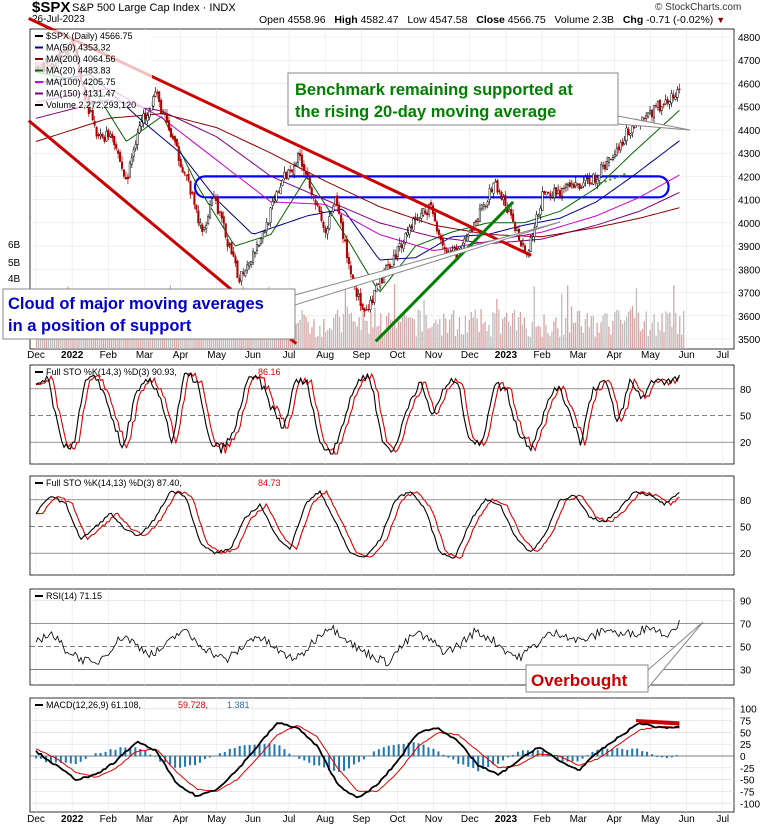 The height and width of the screenshot is (828, 780). Describe the element at coordinates (633, 20) in the screenshot. I see `change-label: Chg` at that location.